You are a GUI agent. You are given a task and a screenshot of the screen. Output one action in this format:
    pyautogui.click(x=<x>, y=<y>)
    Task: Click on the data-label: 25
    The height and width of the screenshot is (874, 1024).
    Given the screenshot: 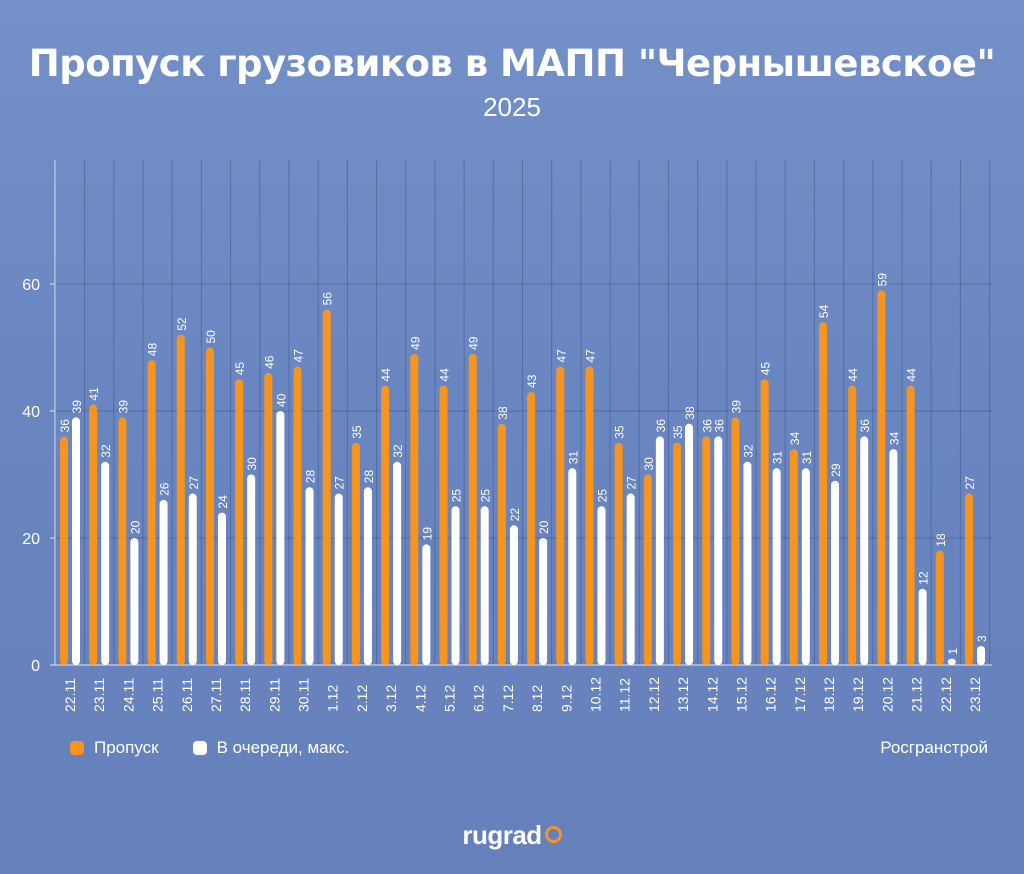 What is the action you would take?
    pyautogui.click(x=457, y=496)
    